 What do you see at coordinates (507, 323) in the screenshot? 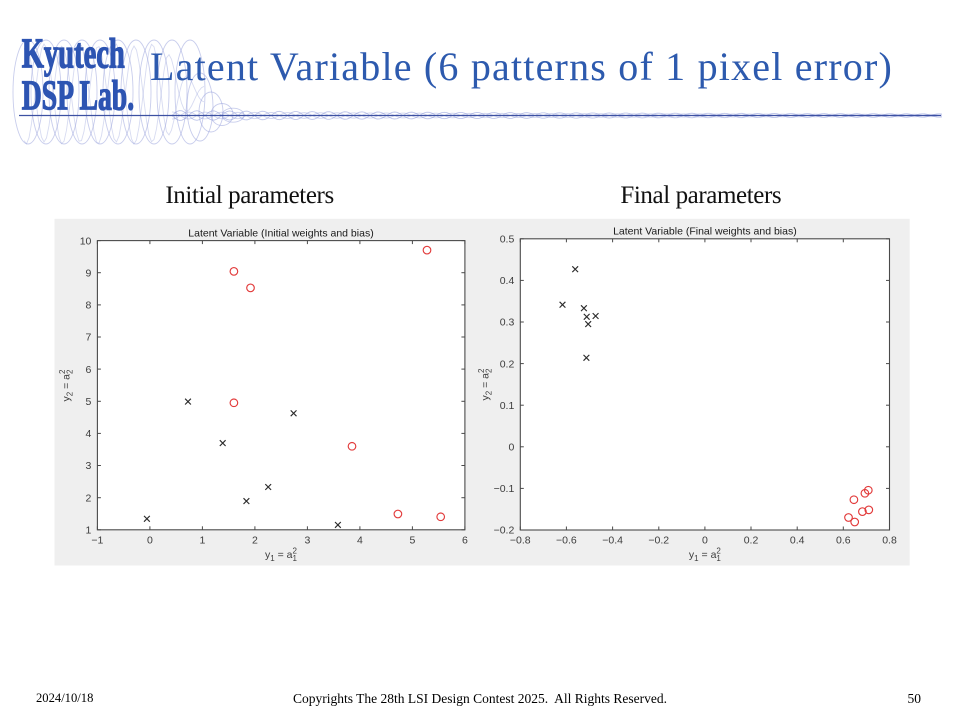
I see `svg-text: 0.3` at bounding box center [507, 323].